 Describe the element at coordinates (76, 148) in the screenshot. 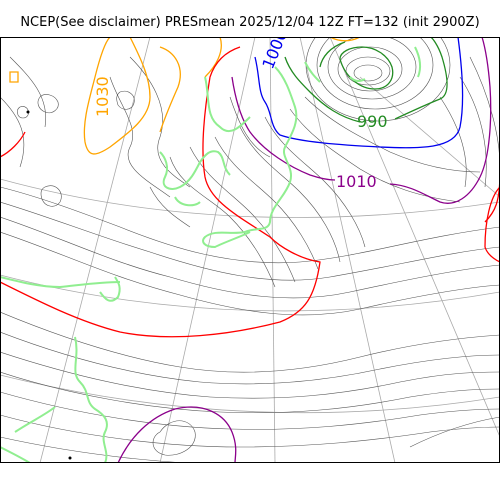

I see `local-contours` at that location.